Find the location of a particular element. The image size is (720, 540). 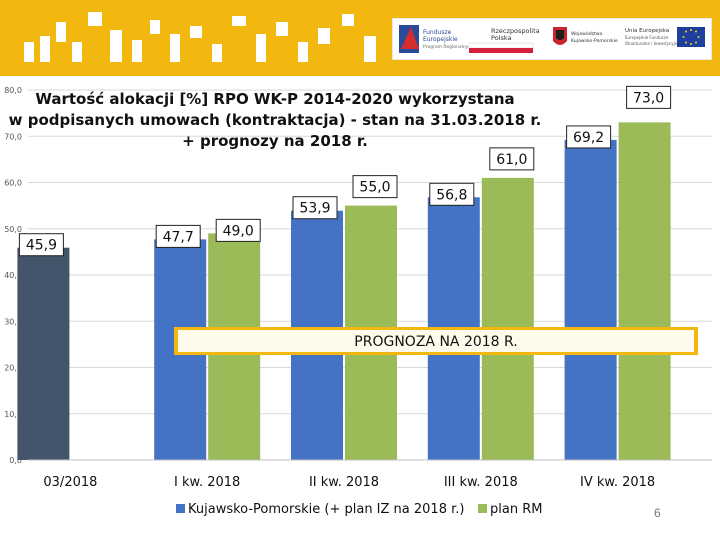

forecast-label: PROGNOZA NA 2018 R. is located at coordinates (435, 342).